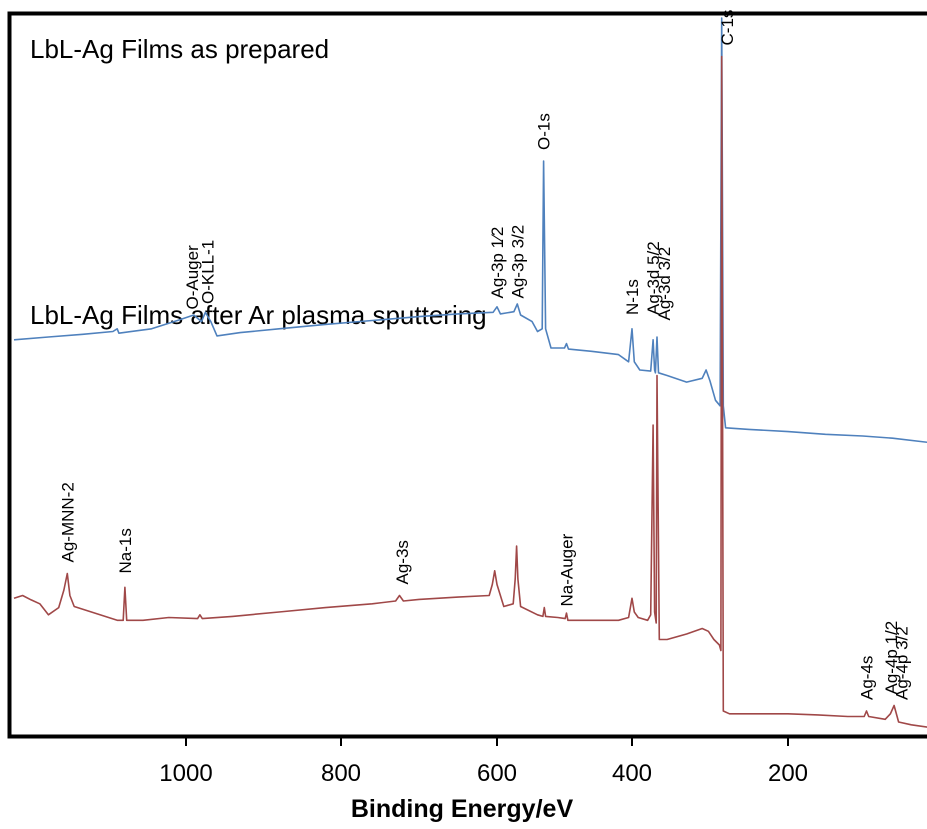  I want to click on x-tick-label-400: 400, so click(632, 773).